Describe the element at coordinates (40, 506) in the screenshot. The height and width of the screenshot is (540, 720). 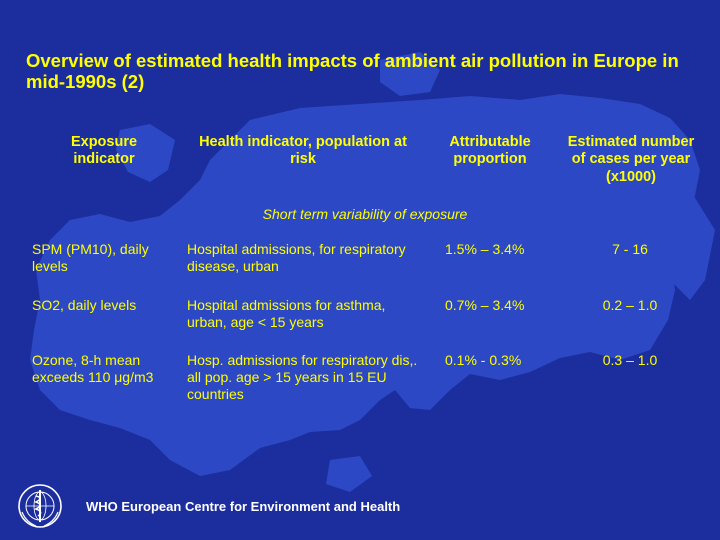
I see `who-emblem-icon` at that location.